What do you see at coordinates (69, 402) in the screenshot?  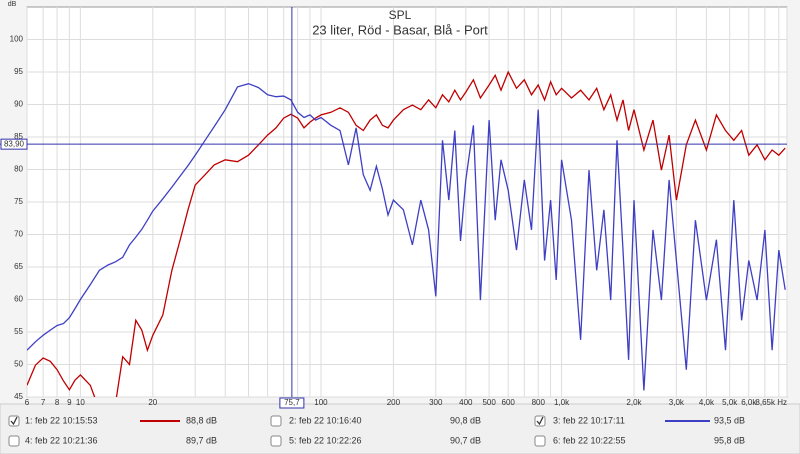 I see `x-tick-label: 9` at bounding box center [69, 402].